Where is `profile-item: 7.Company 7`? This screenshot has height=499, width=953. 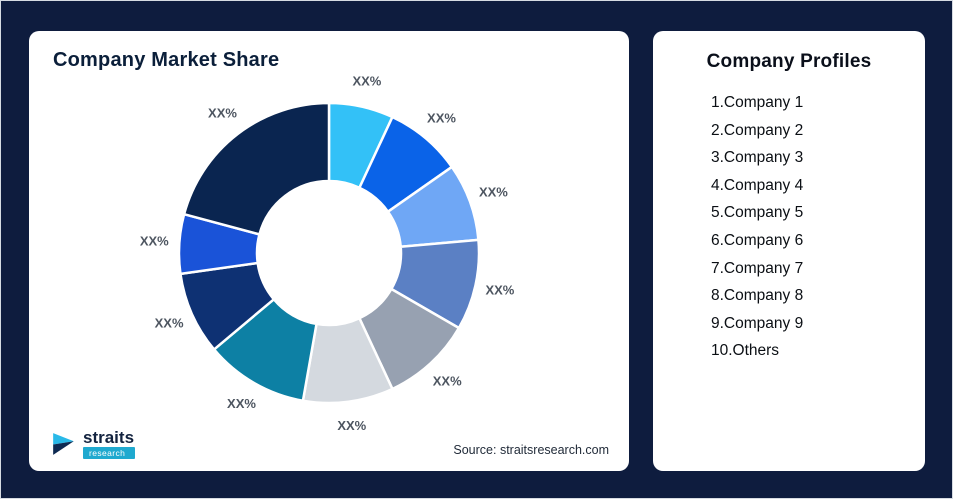 profile-item: 7.Company 7 is located at coordinates (757, 268).